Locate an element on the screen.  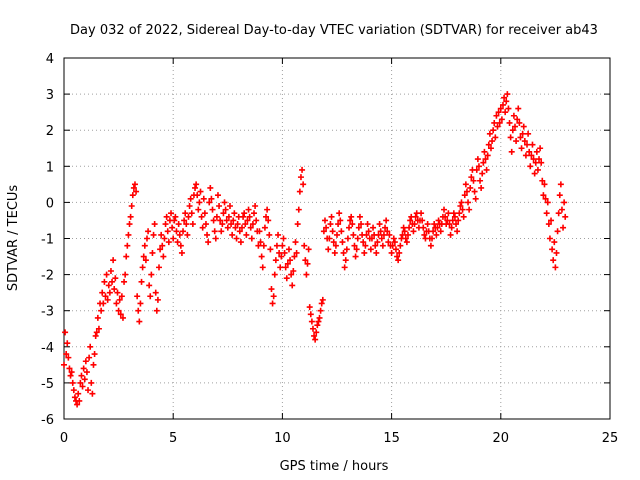
y-tick-label: -2 is located at coordinates (47, 276).